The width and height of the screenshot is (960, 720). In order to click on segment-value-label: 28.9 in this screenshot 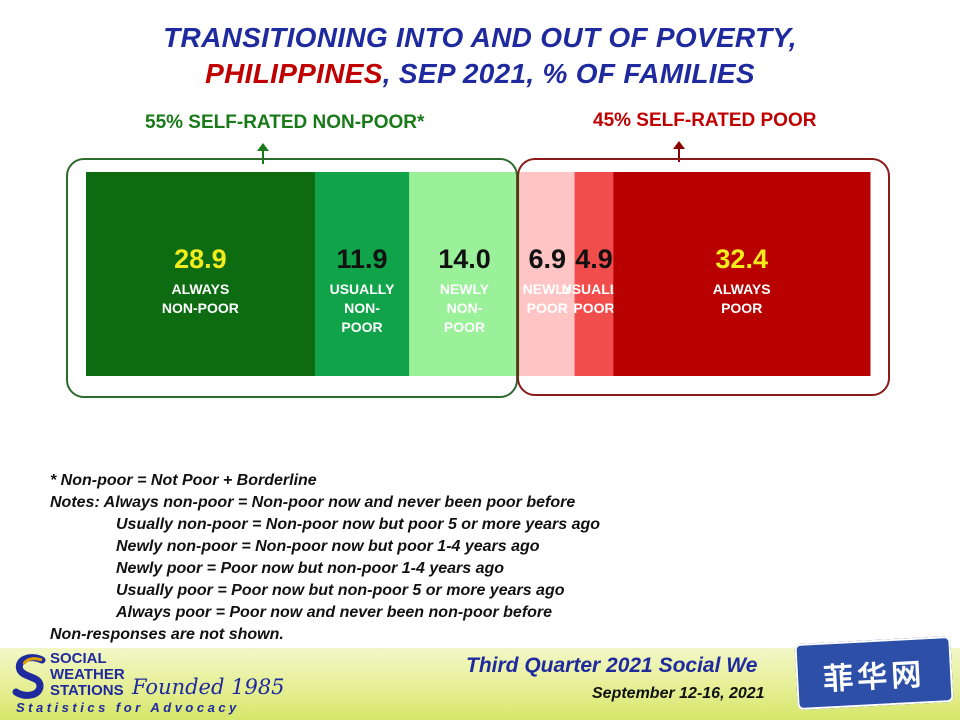, I will do `click(200, 259)`.